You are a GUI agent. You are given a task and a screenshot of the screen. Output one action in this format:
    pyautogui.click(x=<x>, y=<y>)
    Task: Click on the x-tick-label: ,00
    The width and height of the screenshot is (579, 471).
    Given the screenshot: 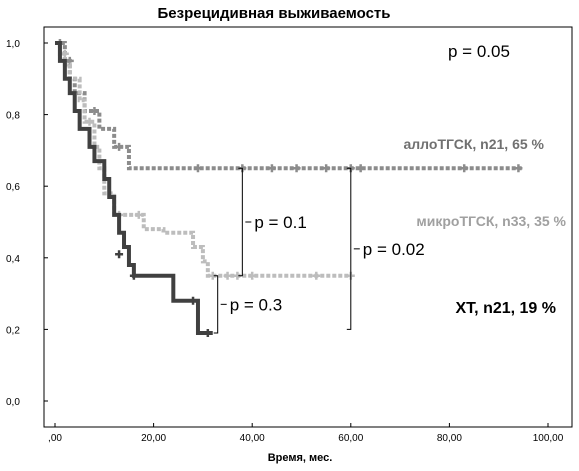 What is the action you would take?
    pyautogui.click(x=55, y=438)
    